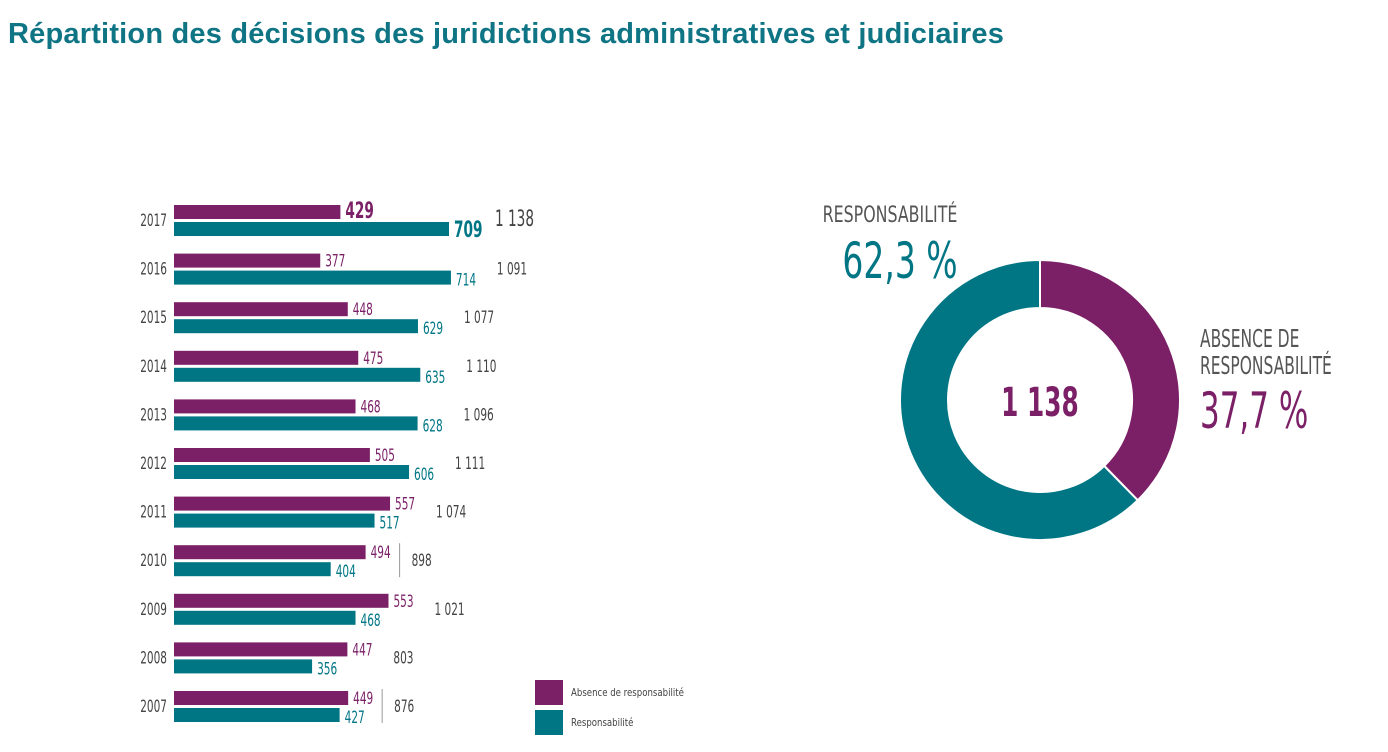 This screenshot has height=752, width=1388. I want to click on value-label-responsabilite-2014: 635, so click(435, 377).